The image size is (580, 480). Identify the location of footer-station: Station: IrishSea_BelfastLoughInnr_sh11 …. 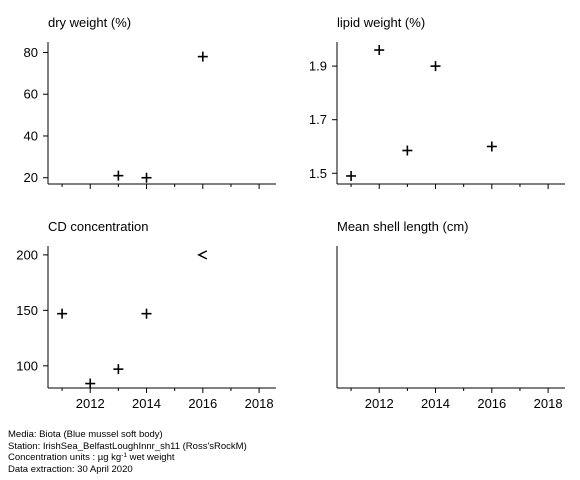
(127, 446).